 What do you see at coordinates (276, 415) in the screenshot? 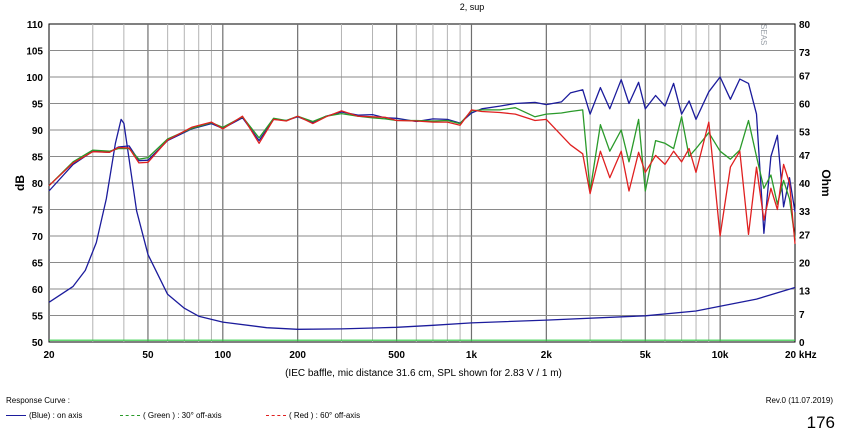
I see `legend-swatch-red` at bounding box center [276, 415].